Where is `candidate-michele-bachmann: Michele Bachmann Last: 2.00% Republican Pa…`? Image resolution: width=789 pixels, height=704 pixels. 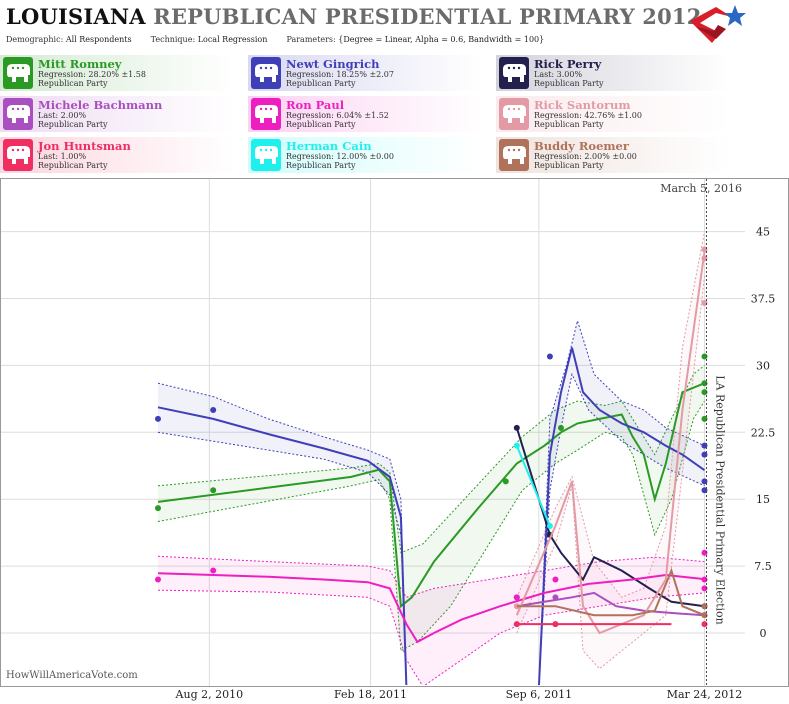
candidate-michele-bachmann: Michele Bachmann Last: 2.00% Republican Pa… is located at coordinates (123, 114).